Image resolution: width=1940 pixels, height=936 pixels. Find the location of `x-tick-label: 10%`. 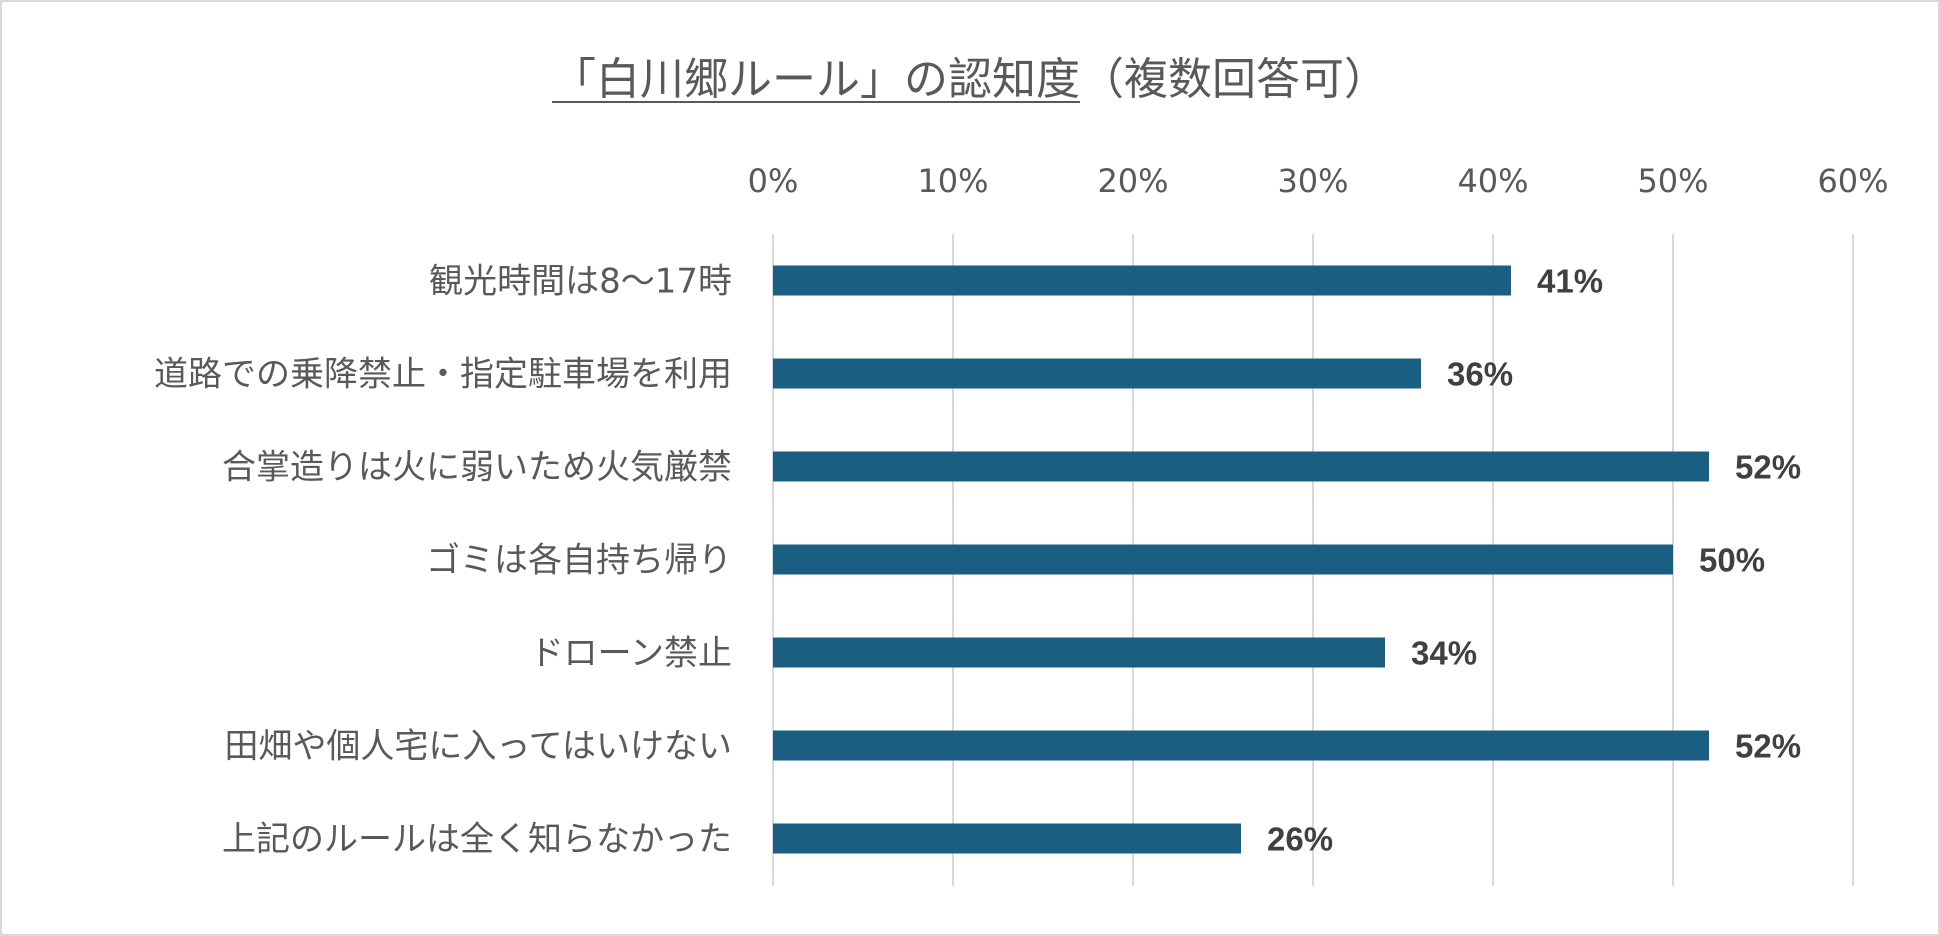

x-tick-label: 10% is located at coordinates (952, 181).